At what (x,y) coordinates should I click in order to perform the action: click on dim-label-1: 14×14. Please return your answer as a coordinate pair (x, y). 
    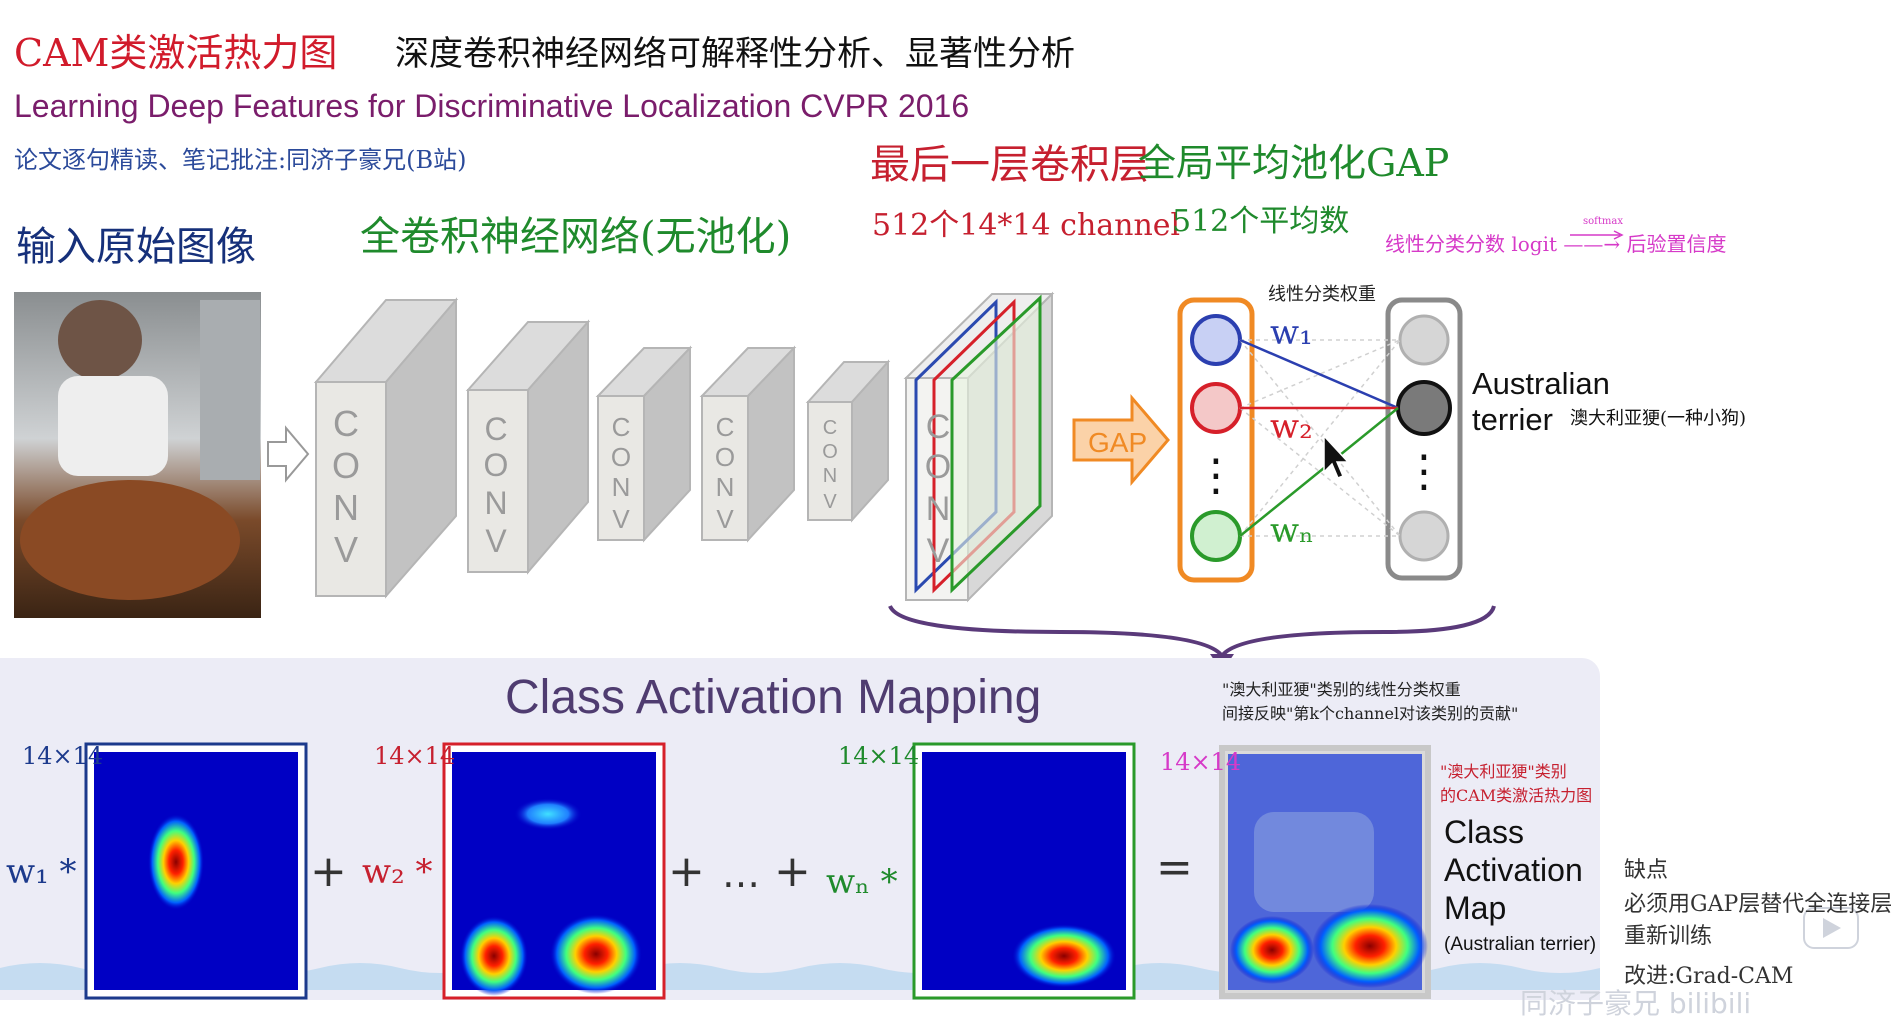
    Looking at the image, I should click on (63, 756).